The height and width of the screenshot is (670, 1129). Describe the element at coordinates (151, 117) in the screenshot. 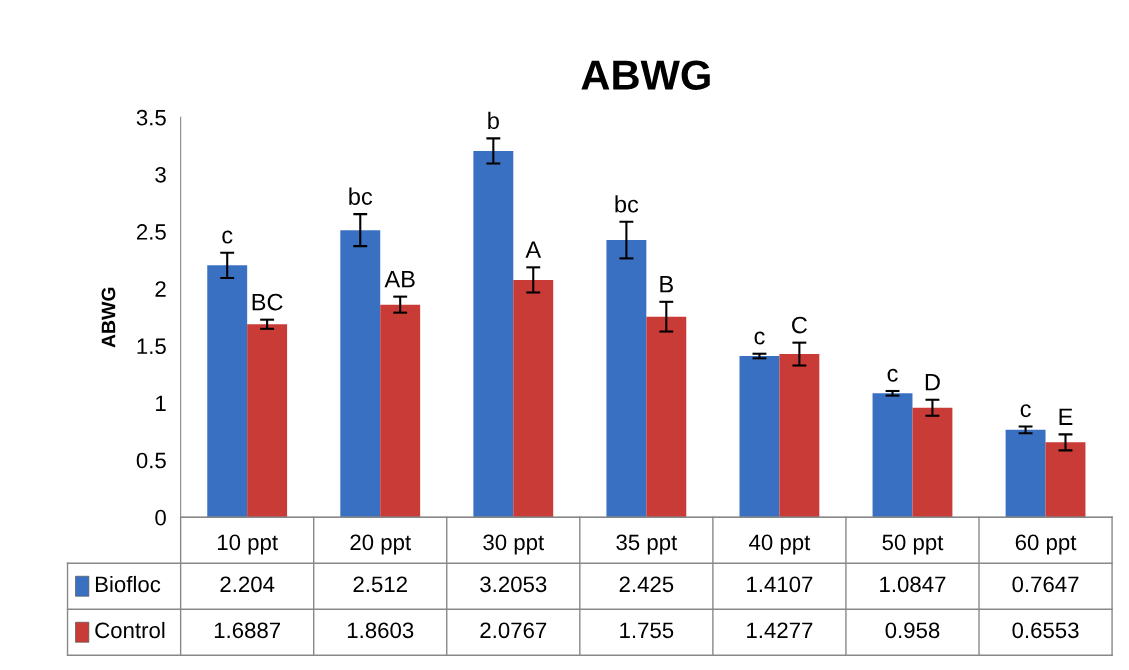

I see `y-tick-label: 3.5` at that location.